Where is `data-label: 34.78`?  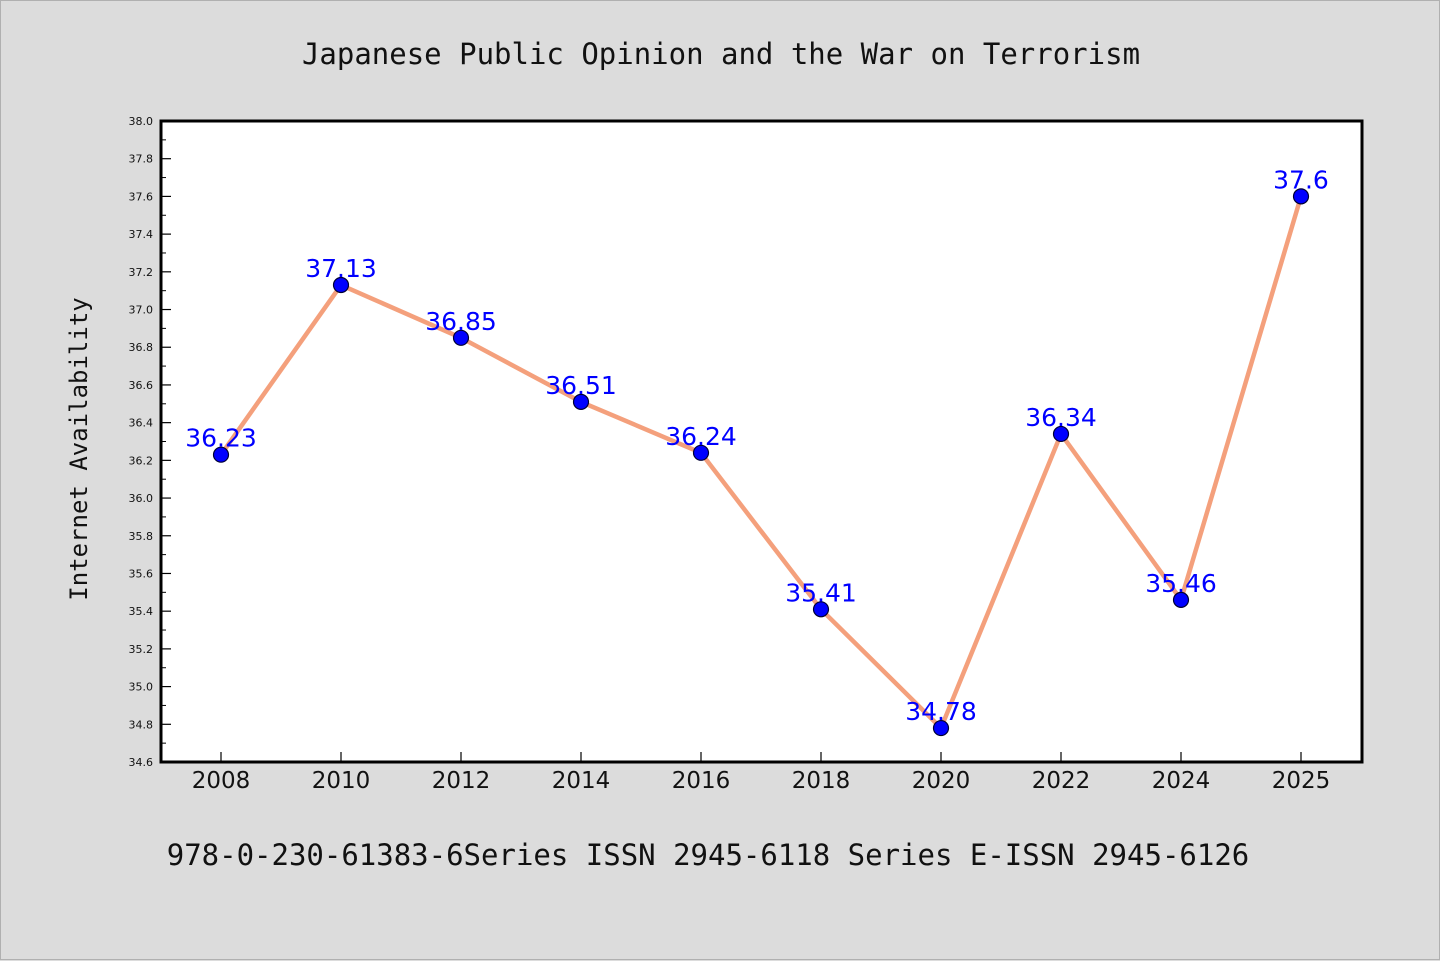
data-label: 34.78 is located at coordinates (941, 711).